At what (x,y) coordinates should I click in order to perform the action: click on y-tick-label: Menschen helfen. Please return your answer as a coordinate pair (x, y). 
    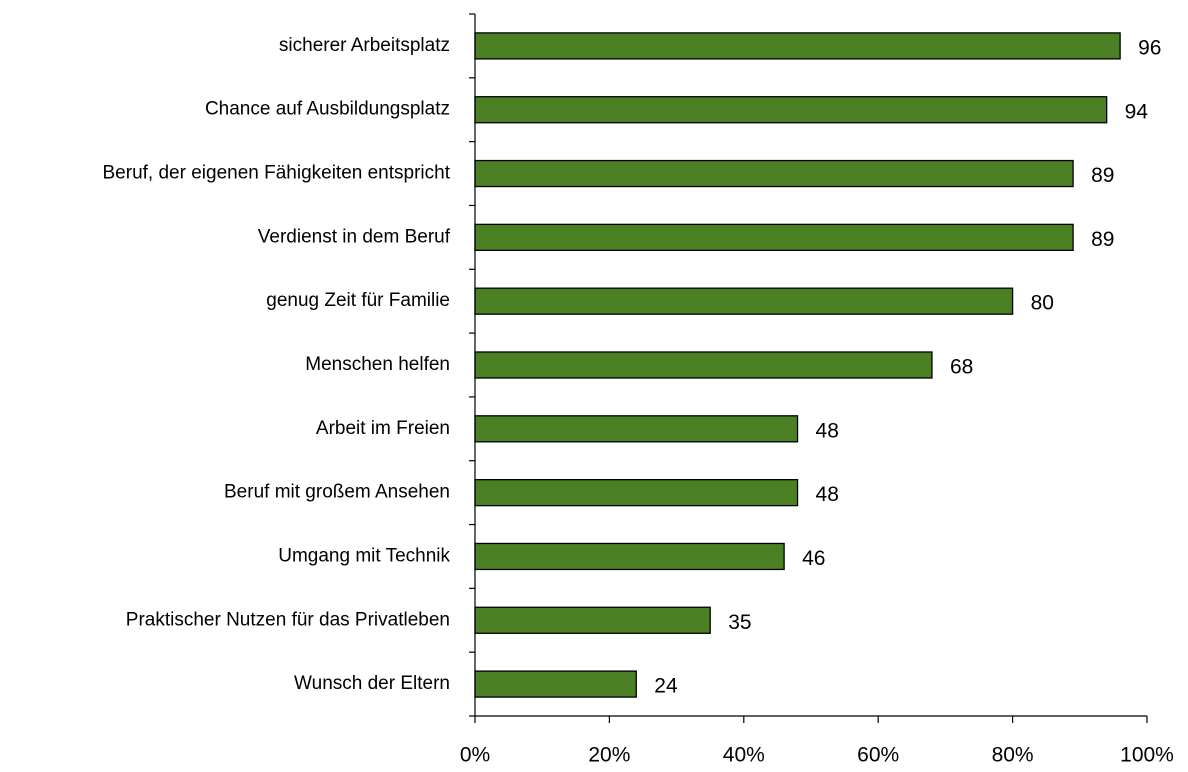
    Looking at the image, I should click on (377, 364).